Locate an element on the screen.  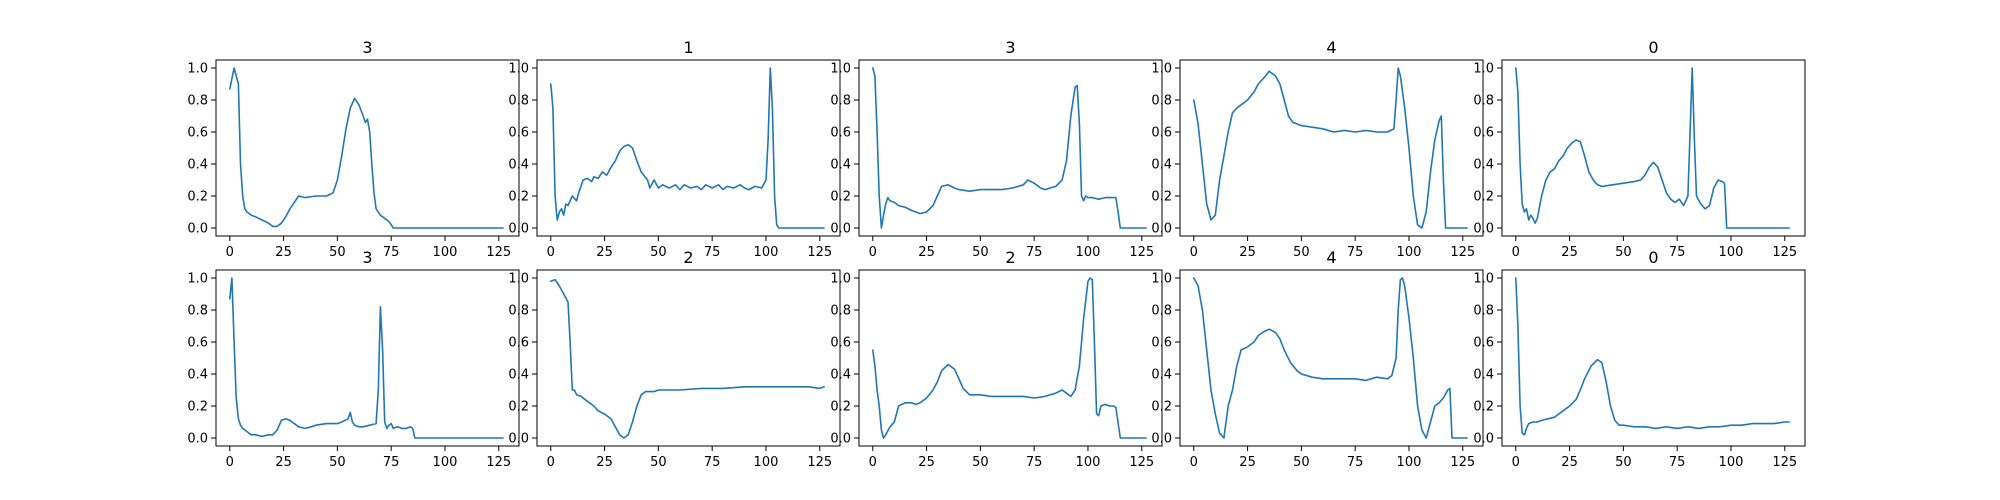
chart-panel-2: 0 25 50 75 100 125 0.0 0.2 0.4 0.6 0.8 1.0 1 is located at coordinates (674, 149).